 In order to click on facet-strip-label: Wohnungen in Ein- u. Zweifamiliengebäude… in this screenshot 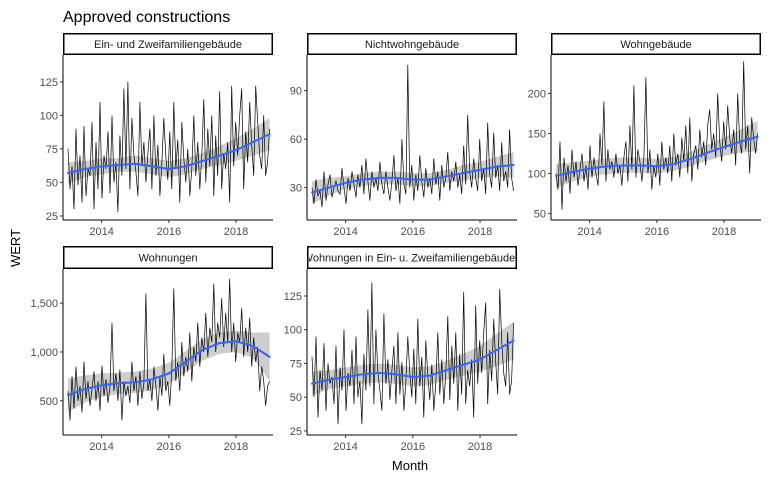, I will do `click(412, 259)`.